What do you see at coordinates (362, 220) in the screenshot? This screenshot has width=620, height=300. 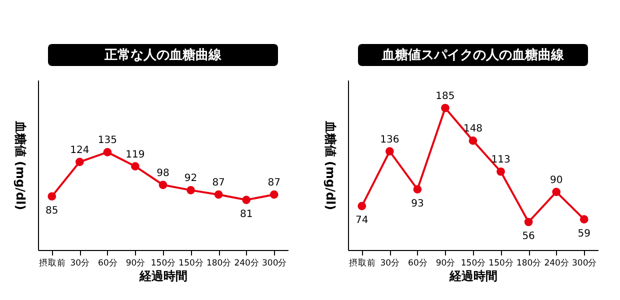 I see `data-label: 74` at bounding box center [362, 220].